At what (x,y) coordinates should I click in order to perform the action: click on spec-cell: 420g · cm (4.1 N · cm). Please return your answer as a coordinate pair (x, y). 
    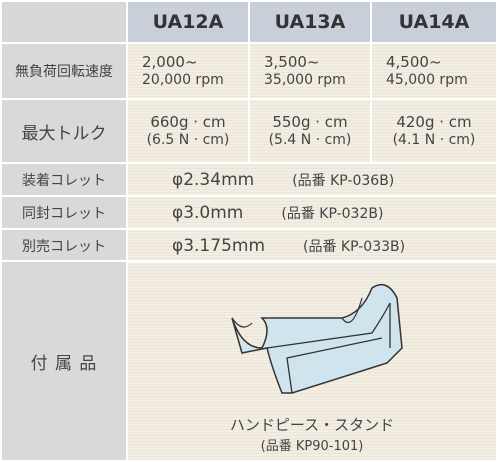
    Looking at the image, I should click on (434, 131).